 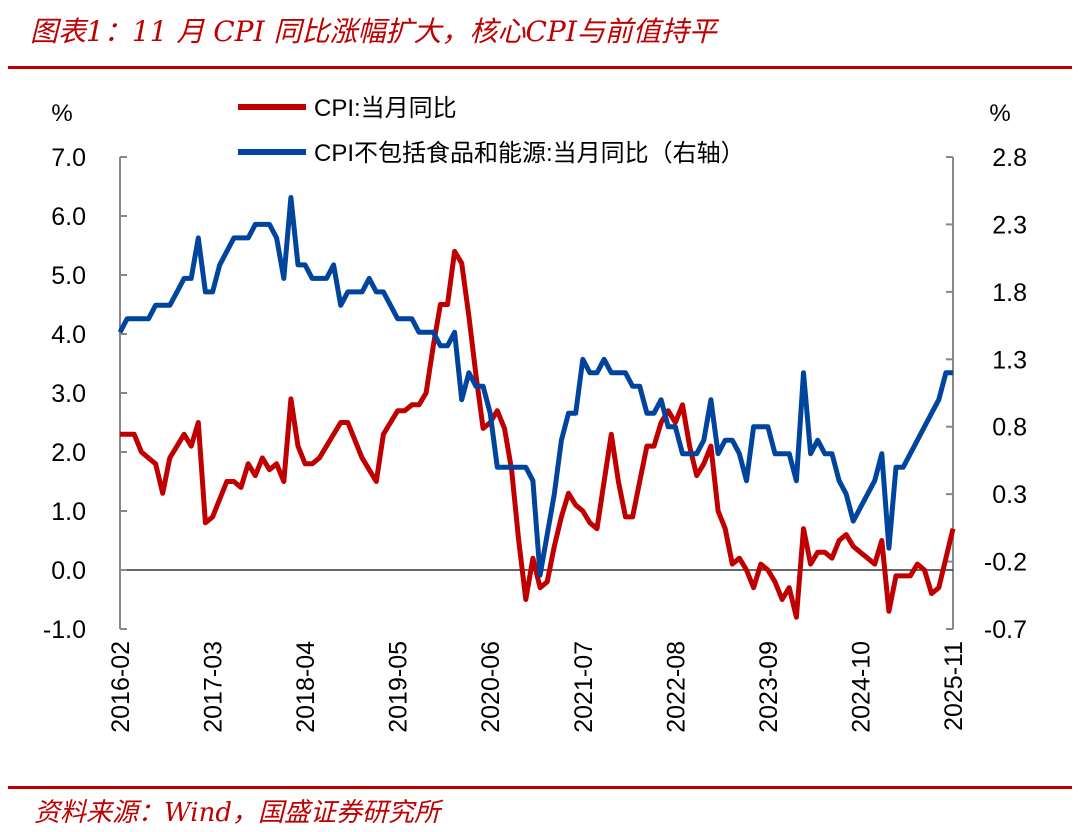 I want to click on x-tick-label: 2023-09, so click(x=769, y=687).